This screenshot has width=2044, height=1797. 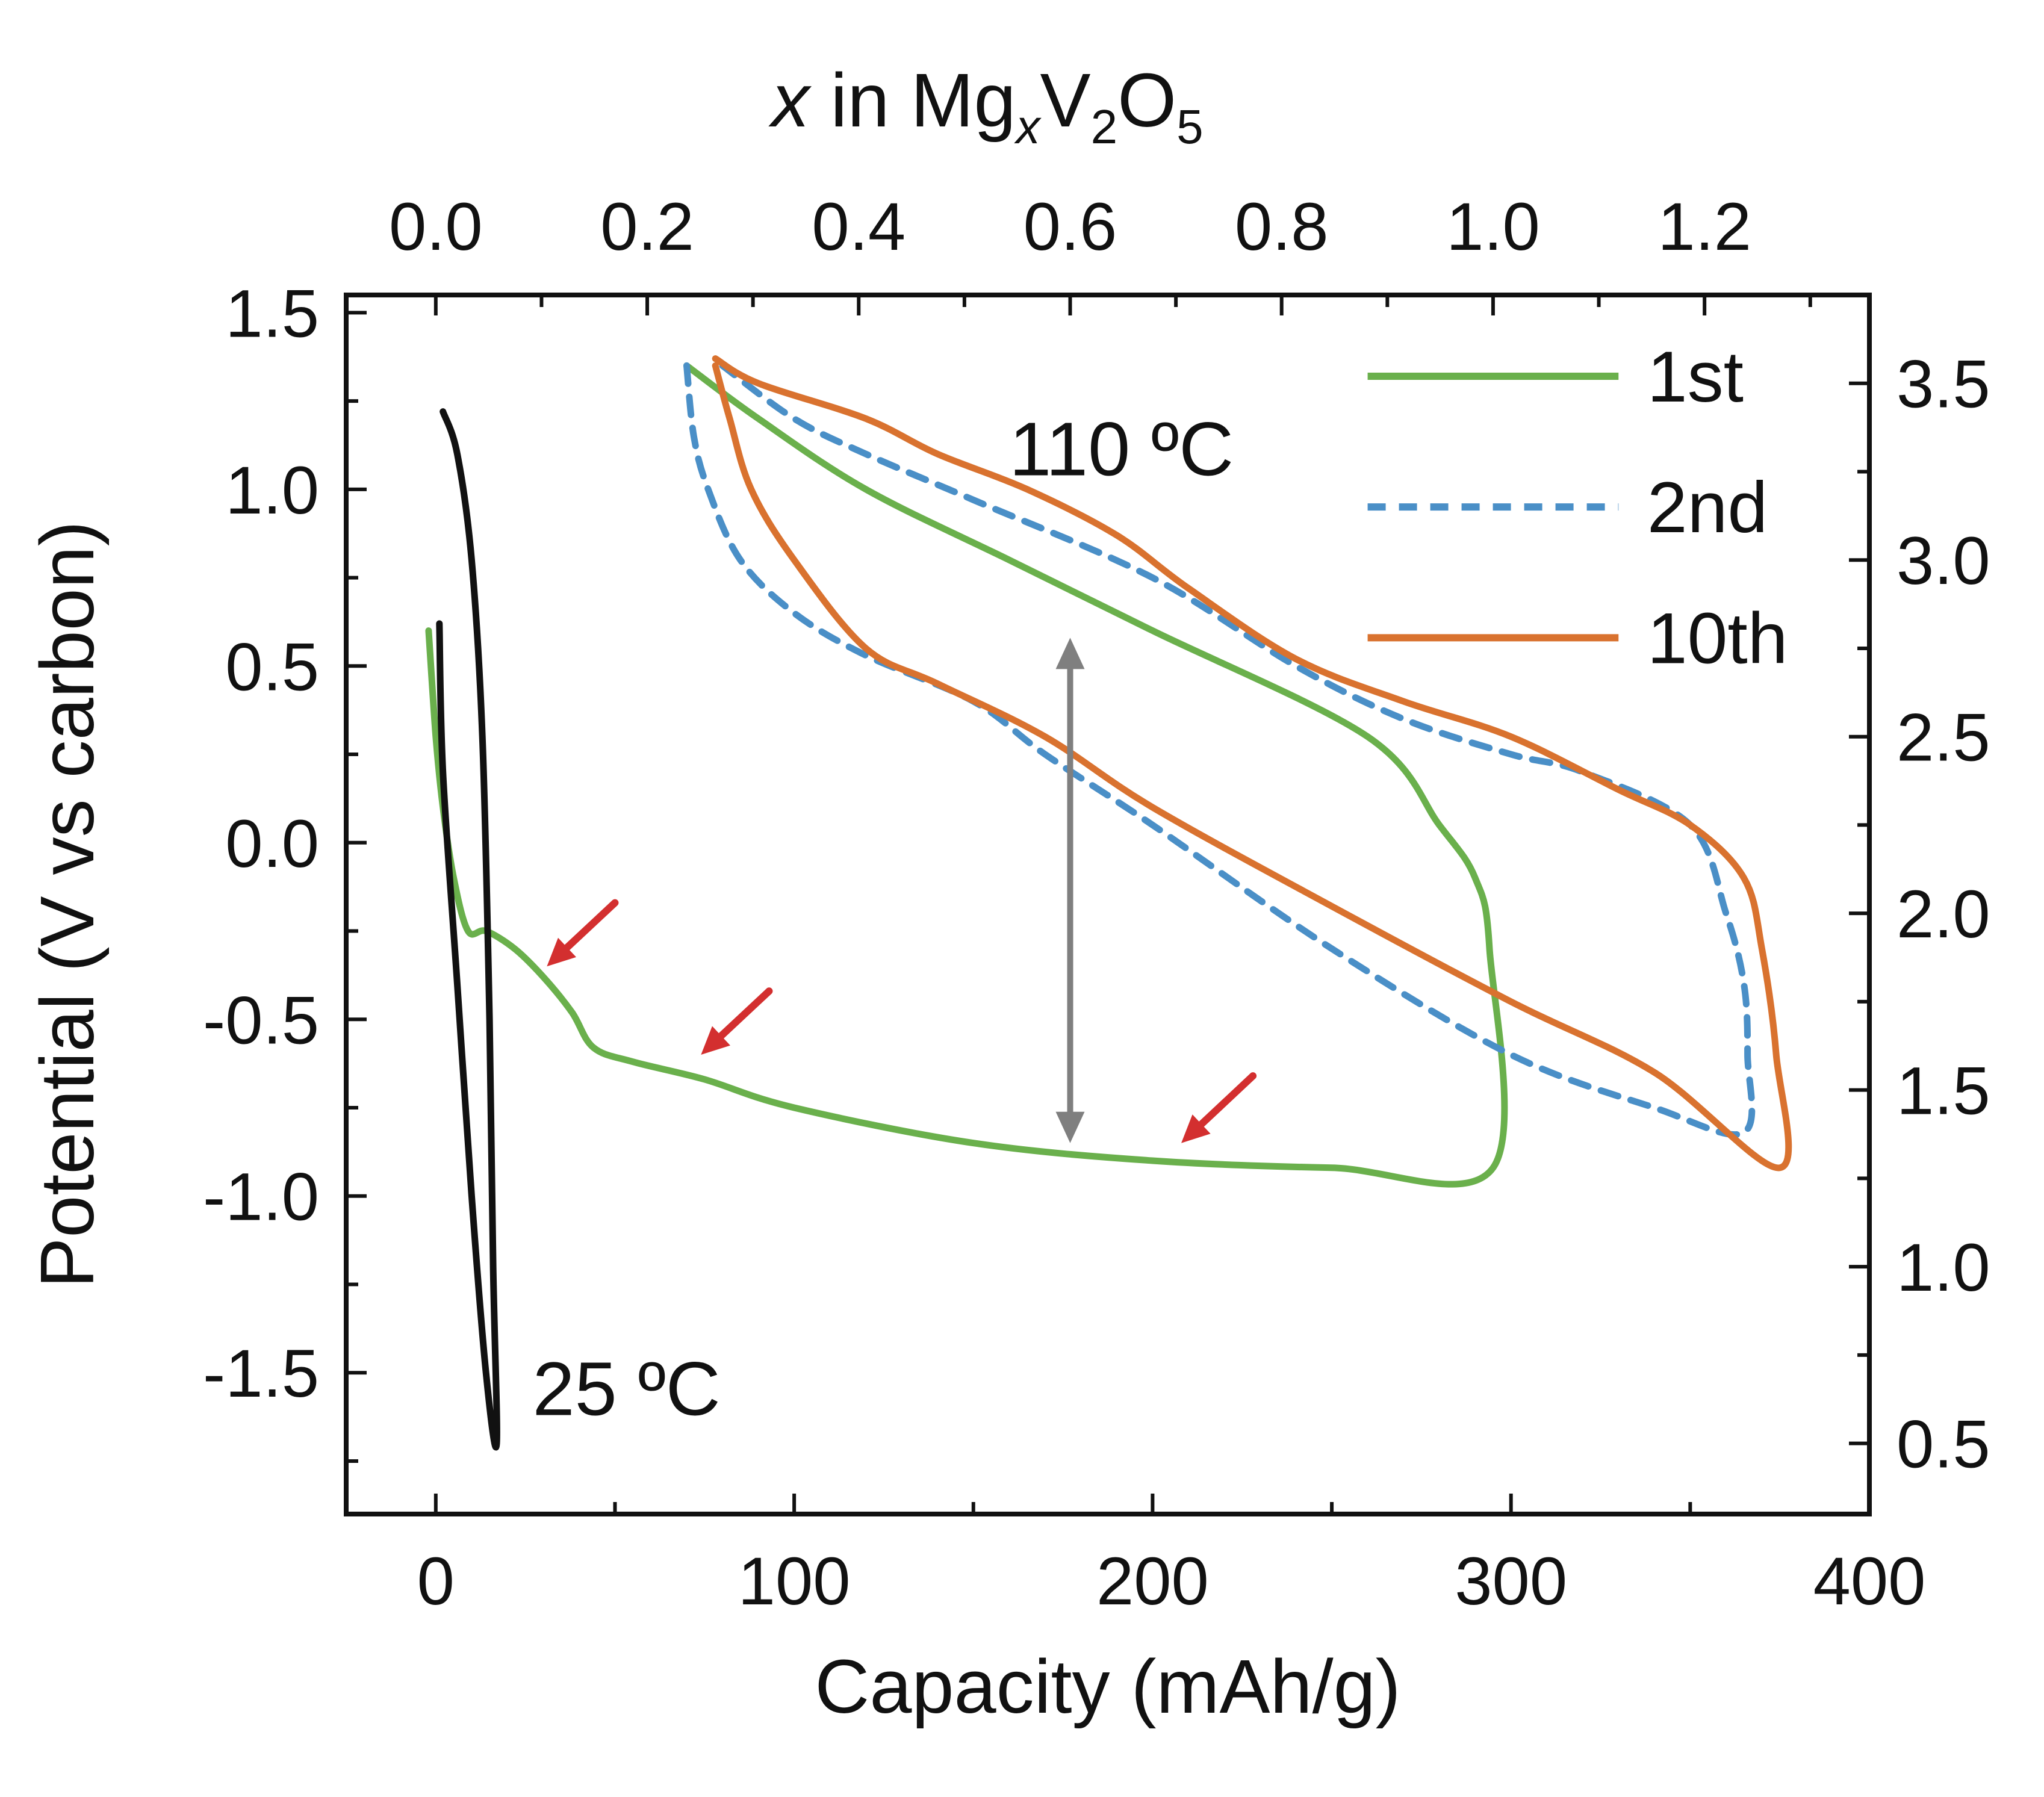 What do you see at coordinates (261, 1020) in the screenshot?
I see `y-tick-label: -0.5` at bounding box center [261, 1020].